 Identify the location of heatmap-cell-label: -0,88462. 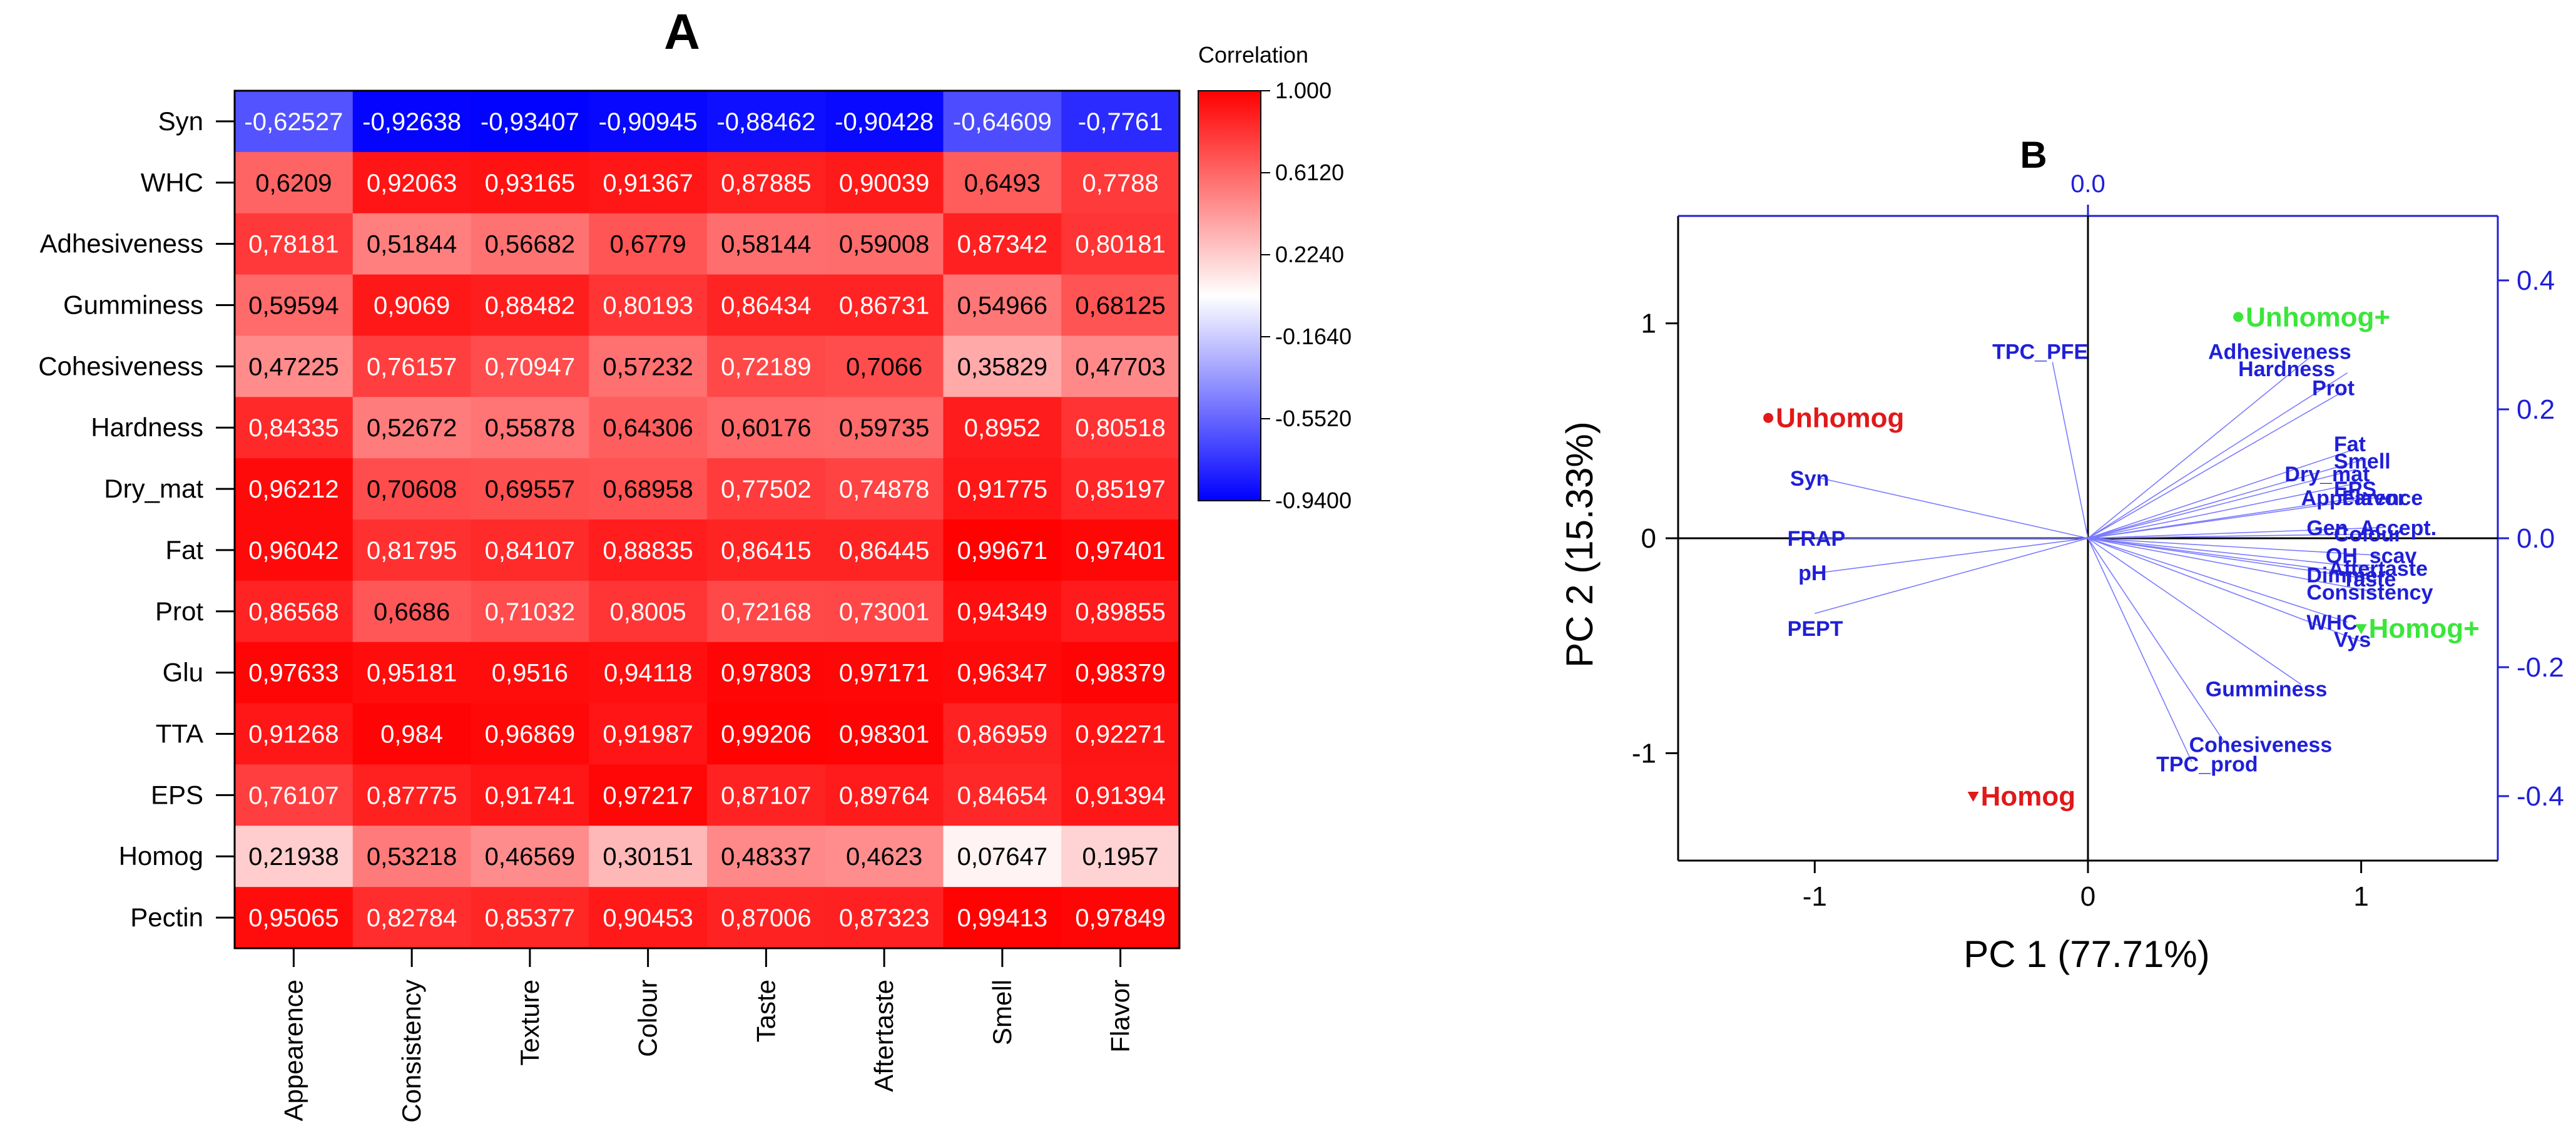
(765, 122).